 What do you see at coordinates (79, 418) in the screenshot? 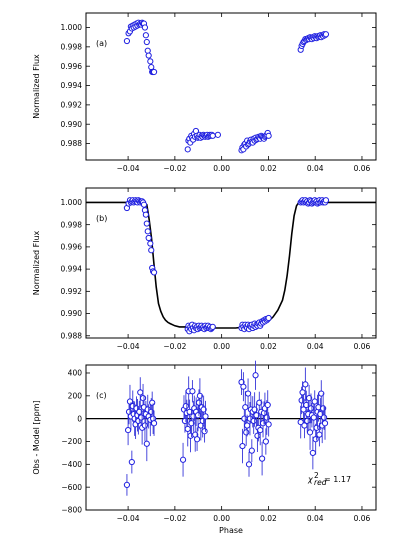
I see `y-tick-label: 0` at bounding box center [79, 418].